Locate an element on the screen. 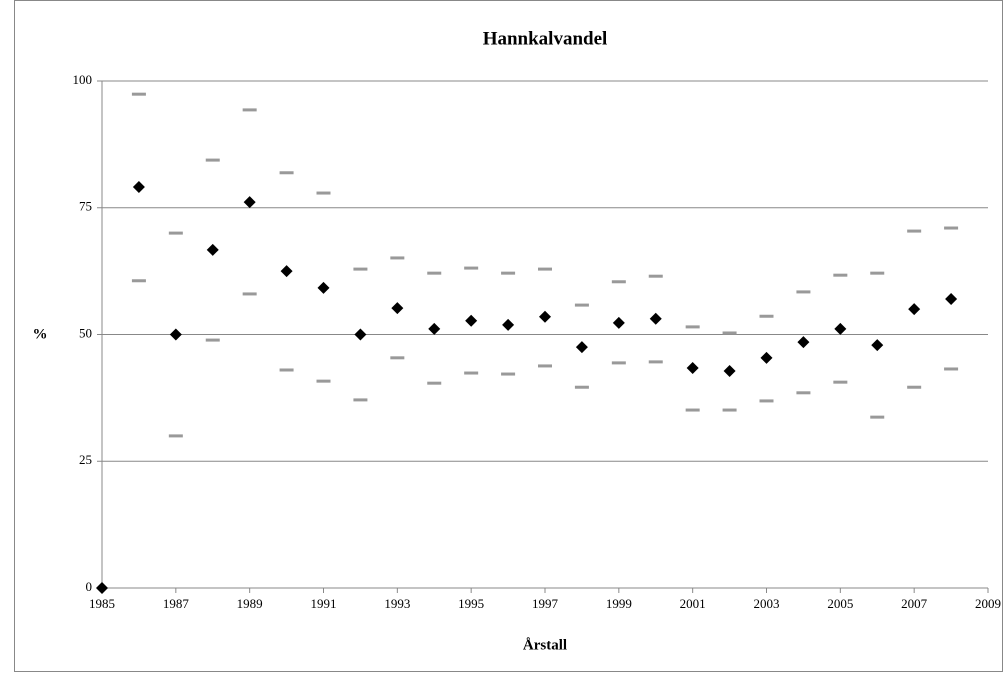 The image size is (1004, 673). x-tick-label: 1991 is located at coordinates (324, 603).